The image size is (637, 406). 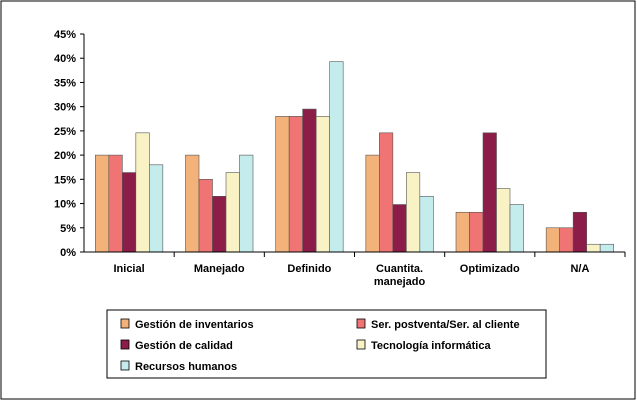 What do you see at coordinates (65, 132) in the screenshot?
I see `y-tick-label: 25%` at bounding box center [65, 132].